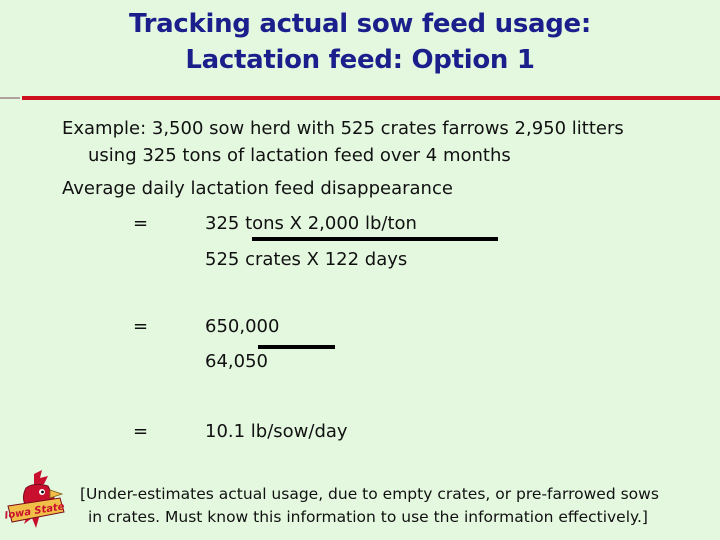  Describe the element at coordinates (34, 499) in the screenshot. I see `iowa-state-cyclone-logo: Iowa State` at that location.